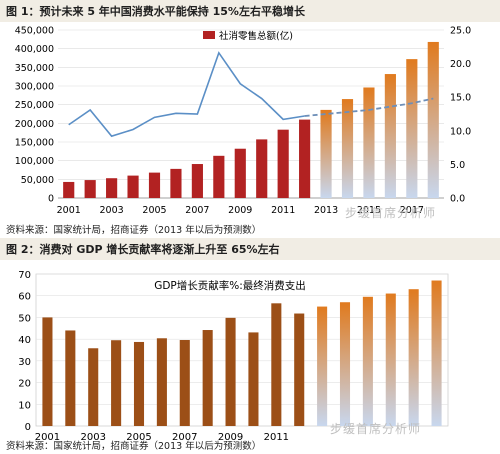 The height and width of the screenshot is (454, 500). Describe the element at coordinates (143, 249) in the screenshot. I see `figure2-caption: 图 2：消费对 GDP 增长贡献率将逐渐上升至 65%左右` at that location.